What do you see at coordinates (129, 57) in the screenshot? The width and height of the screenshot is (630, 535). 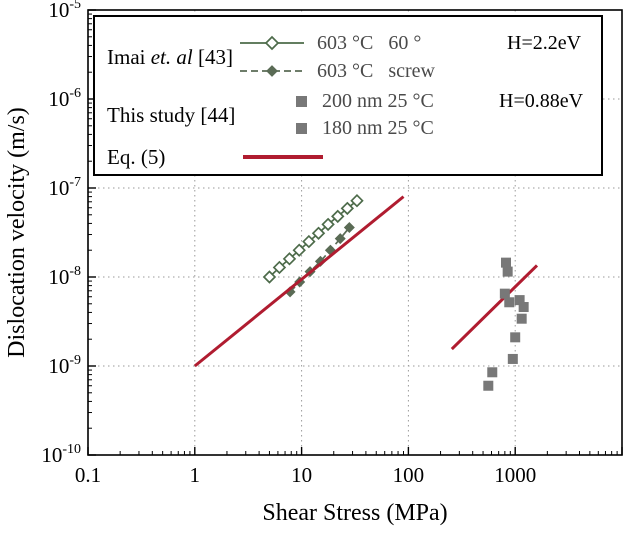 I see `imai-text: Imai` at bounding box center [129, 57].